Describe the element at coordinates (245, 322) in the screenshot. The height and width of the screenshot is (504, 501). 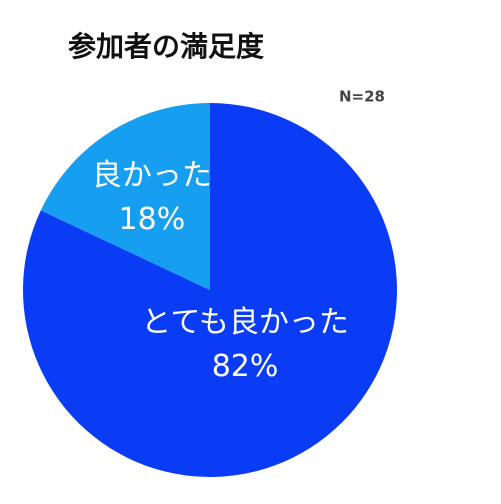
I see `slice-category-label: とても良かった` at that location.